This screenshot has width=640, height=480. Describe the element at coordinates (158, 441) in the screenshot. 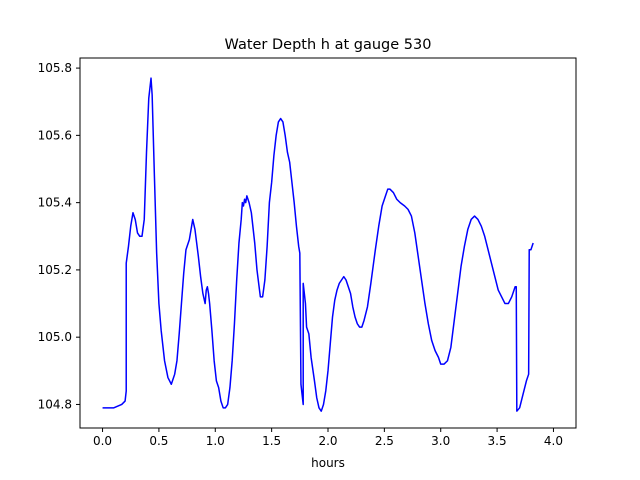

I see `x-tick-label: 0.5` at that location.